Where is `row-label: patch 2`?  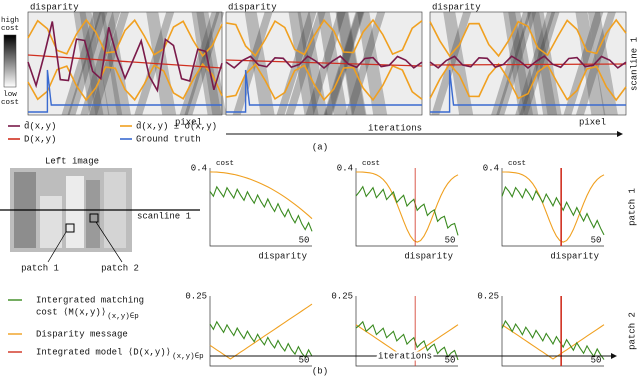
row-label: patch 2 is located at coordinates (632, 331).